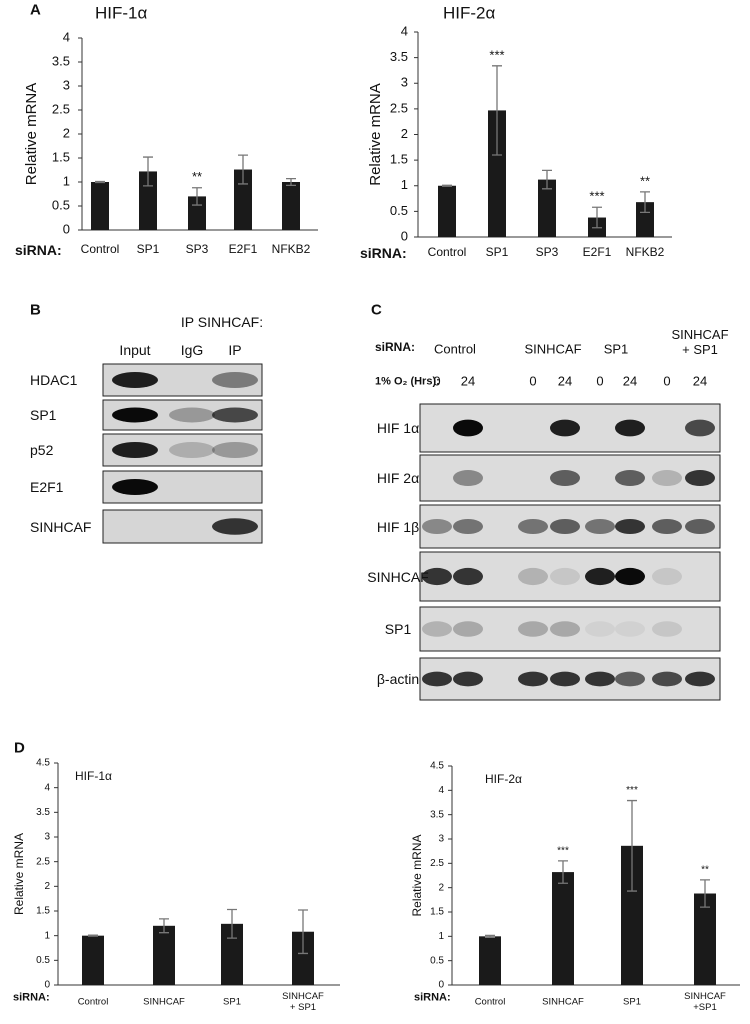  I want to click on row-label: HIF 1α, so click(398, 427).